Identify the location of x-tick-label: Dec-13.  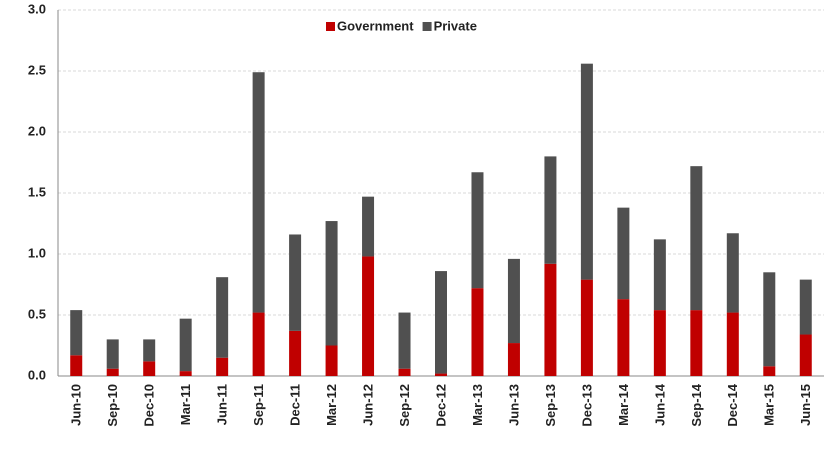
(586, 405).